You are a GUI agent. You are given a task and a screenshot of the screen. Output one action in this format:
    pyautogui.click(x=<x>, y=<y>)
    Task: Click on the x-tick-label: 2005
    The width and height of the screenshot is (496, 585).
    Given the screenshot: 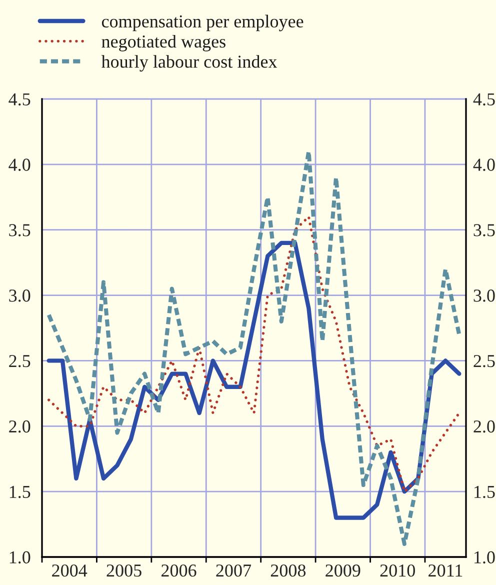 What is the action you would take?
    pyautogui.click(x=124, y=570)
    